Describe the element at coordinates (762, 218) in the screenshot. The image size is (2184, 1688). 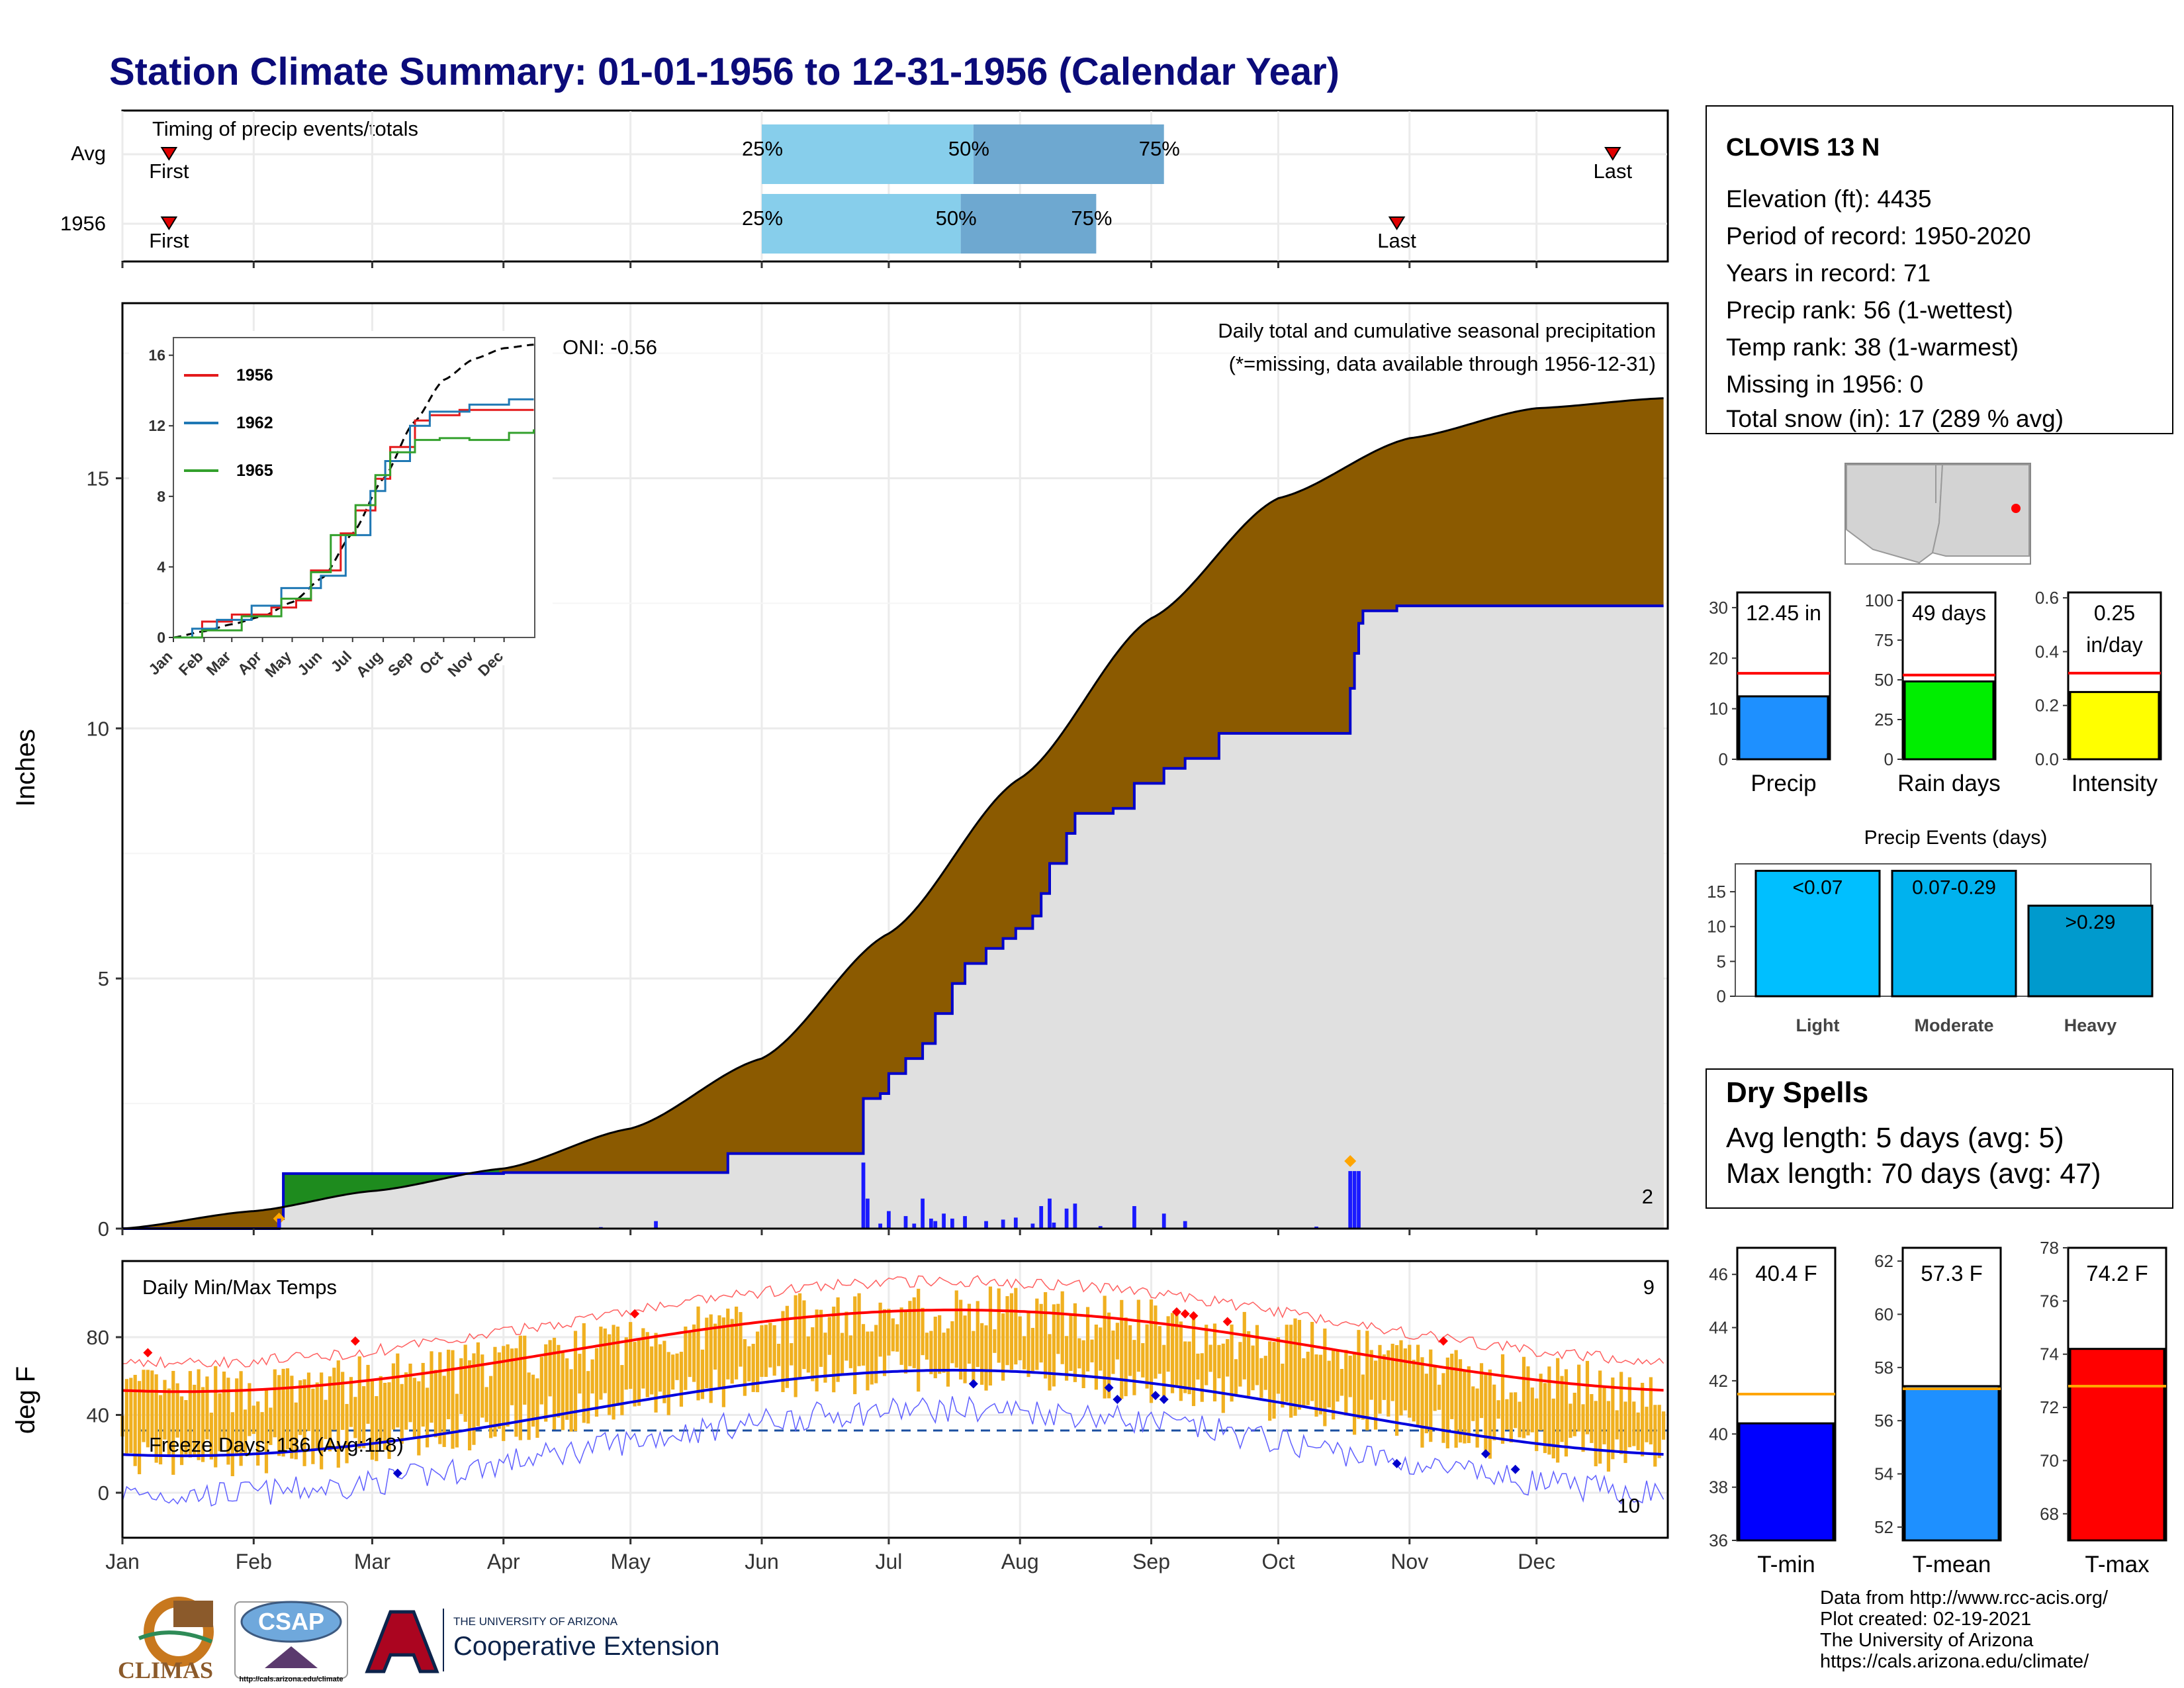
I see `timing-label-25: 25%` at that location.